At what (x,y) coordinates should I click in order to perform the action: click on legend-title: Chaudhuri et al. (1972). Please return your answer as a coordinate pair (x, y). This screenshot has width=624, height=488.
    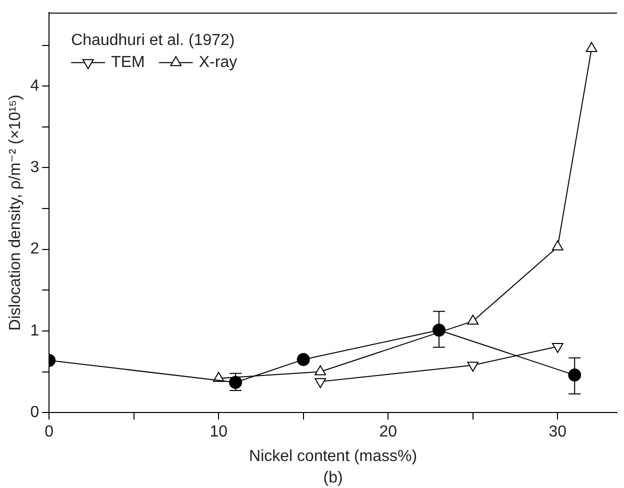
    Looking at the image, I should click on (153, 41).